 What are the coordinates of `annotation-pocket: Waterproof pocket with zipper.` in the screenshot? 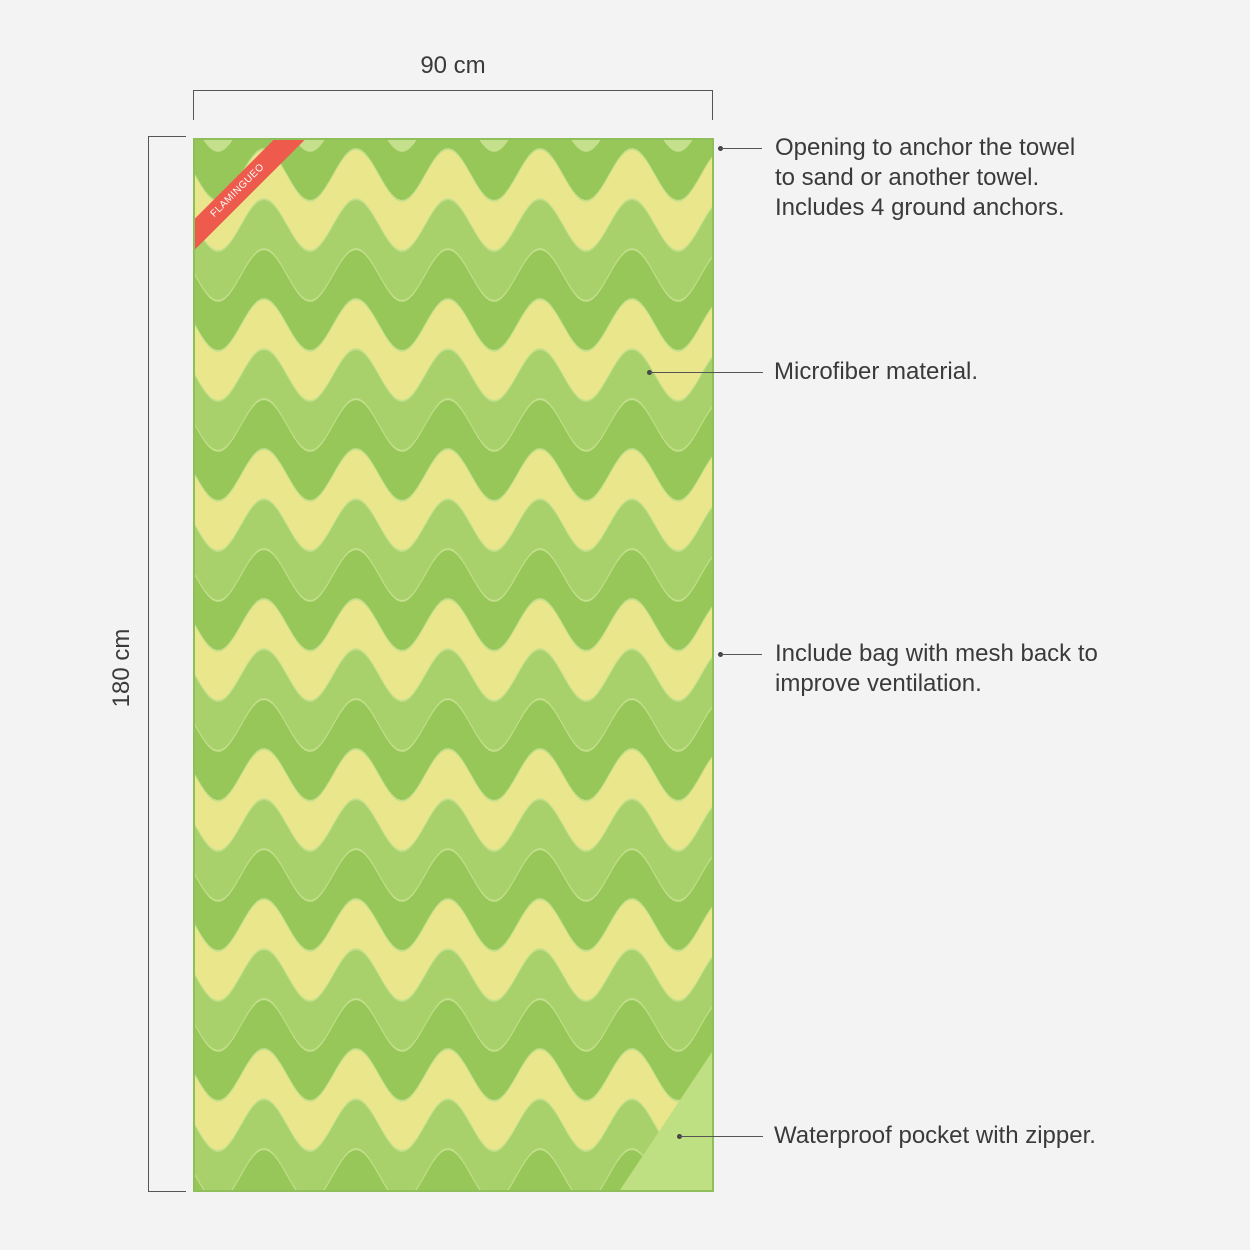 It's located at (935, 1136).